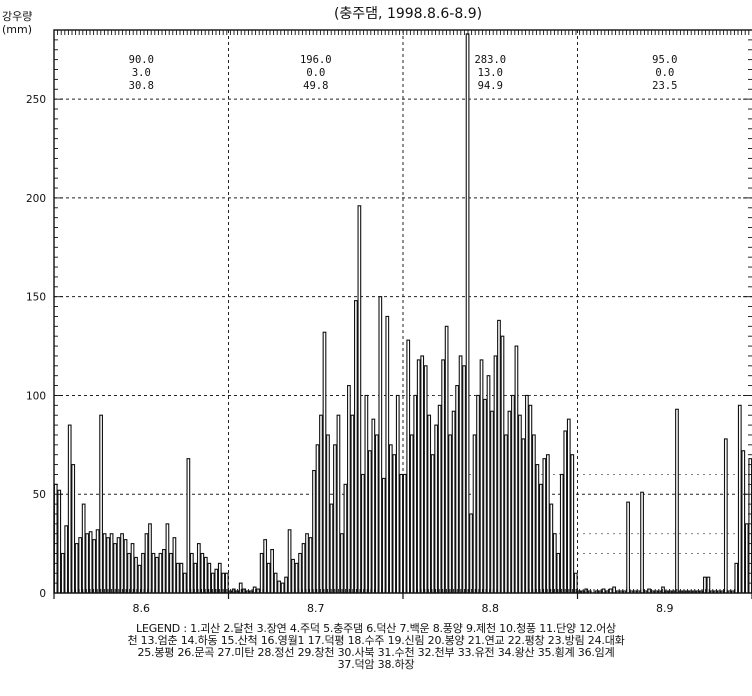 The width and height of the screenshot is (752, 696). Describe the element at coordinates (316, 608) in the screenshot. I see `x-tick-label: 8.7` at that location.